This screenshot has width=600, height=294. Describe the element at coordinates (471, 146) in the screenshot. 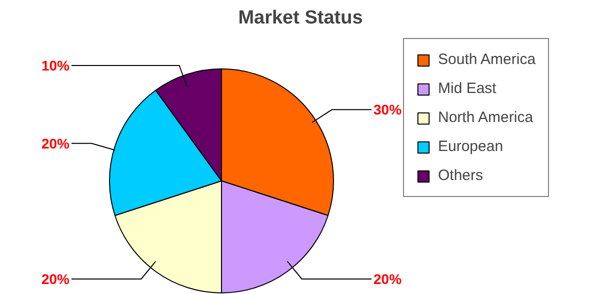

I see `legend-label: European` at that location.